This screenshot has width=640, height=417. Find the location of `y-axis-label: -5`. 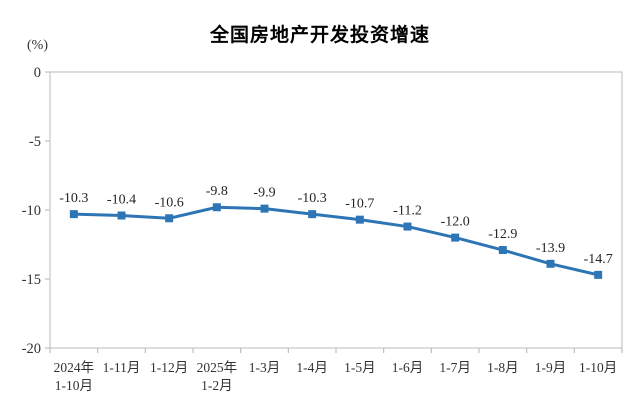

y-axis-label: -5 is located at coordinates (35, 142).